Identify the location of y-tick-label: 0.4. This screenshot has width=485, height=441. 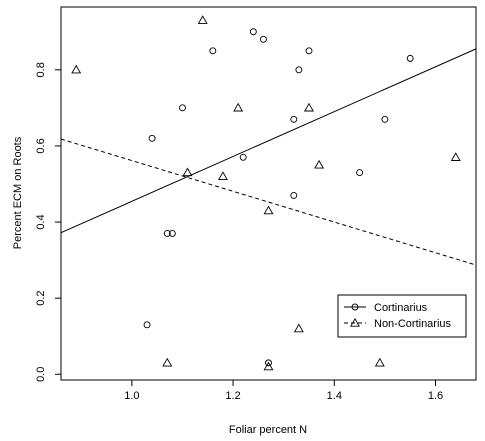
(41, 221).